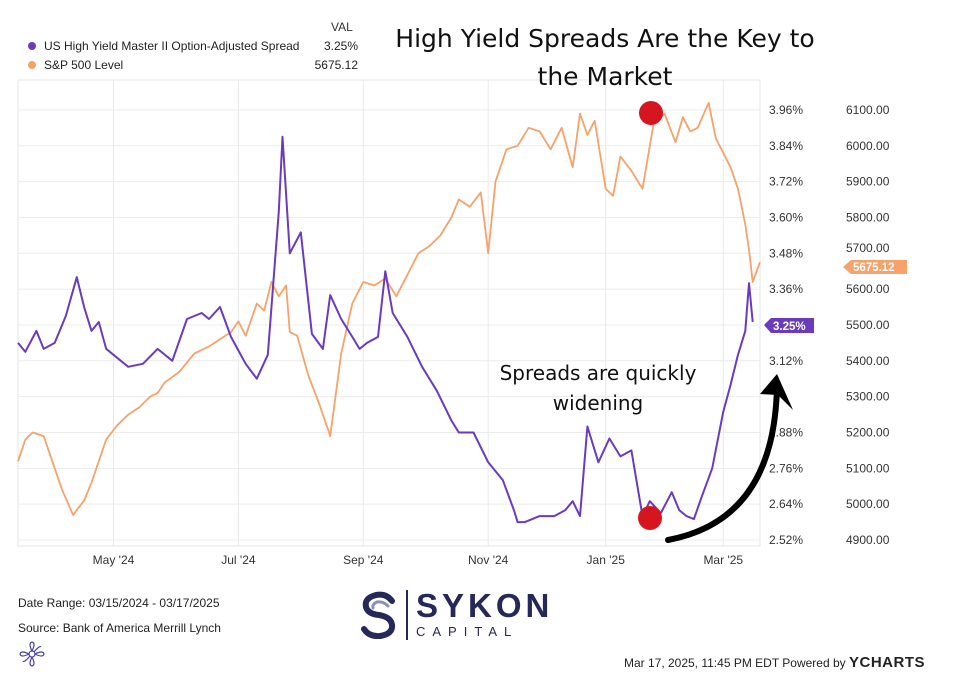 The width and height of the screenshot is (967, 676). Describe the element at coordinates (868, 504) in the screenshot. I see `right-tick-label: 5000.00` at that location.